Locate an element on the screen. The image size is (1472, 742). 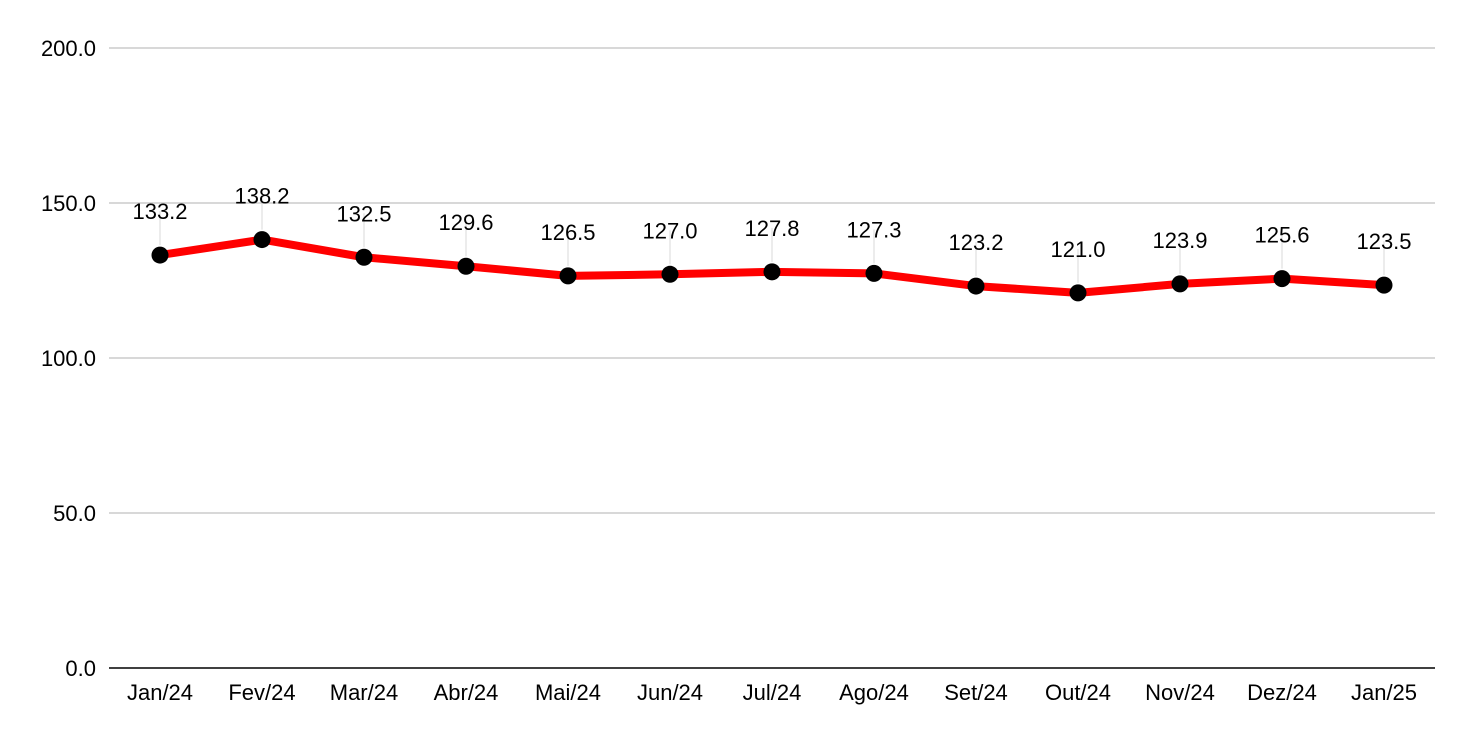
y-tick-label: 50.0 is located at coordinates (74, 513).